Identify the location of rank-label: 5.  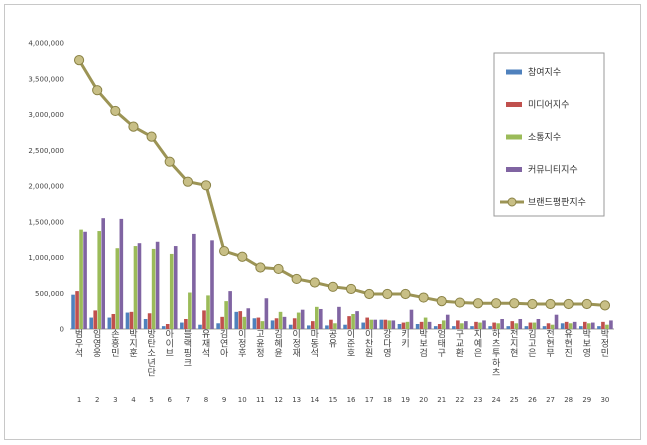
(151, 400).